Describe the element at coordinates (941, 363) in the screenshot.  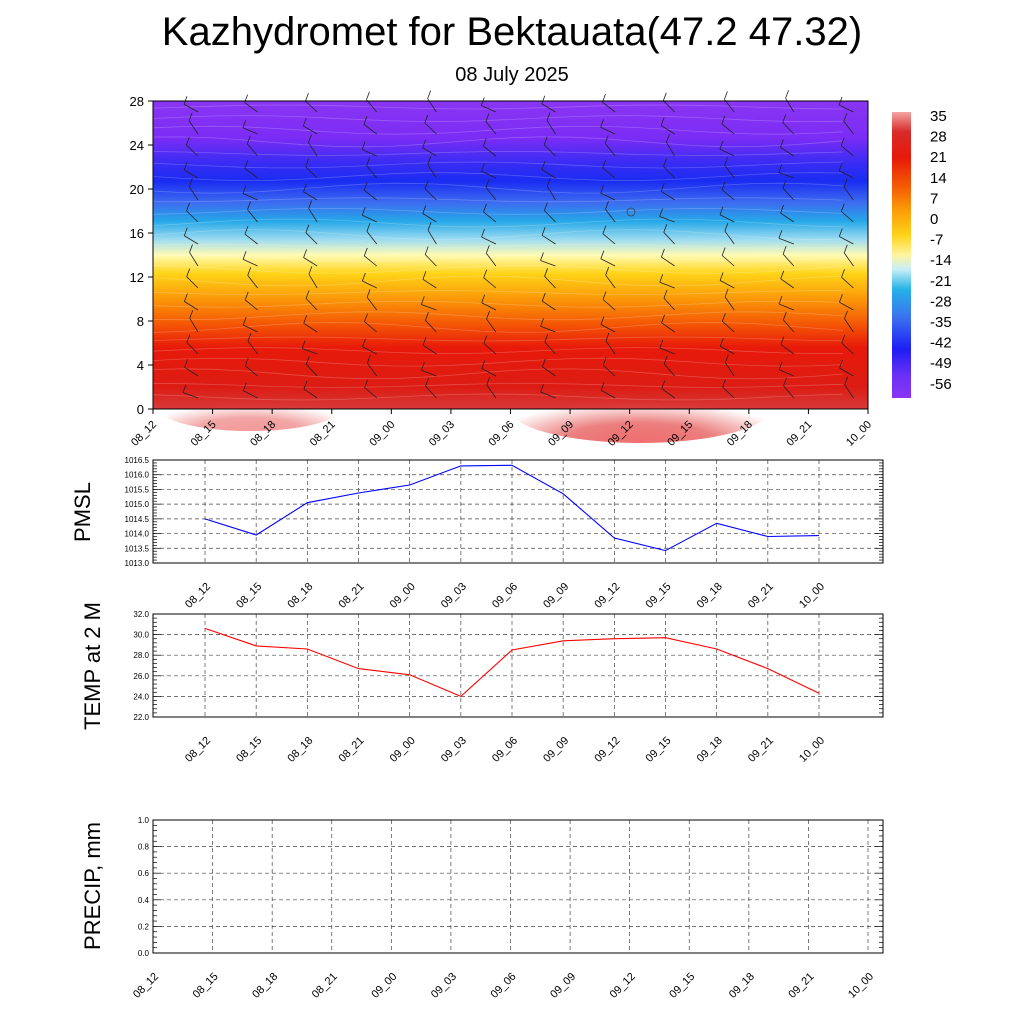
I see `colorbar-label: -49` at that location.